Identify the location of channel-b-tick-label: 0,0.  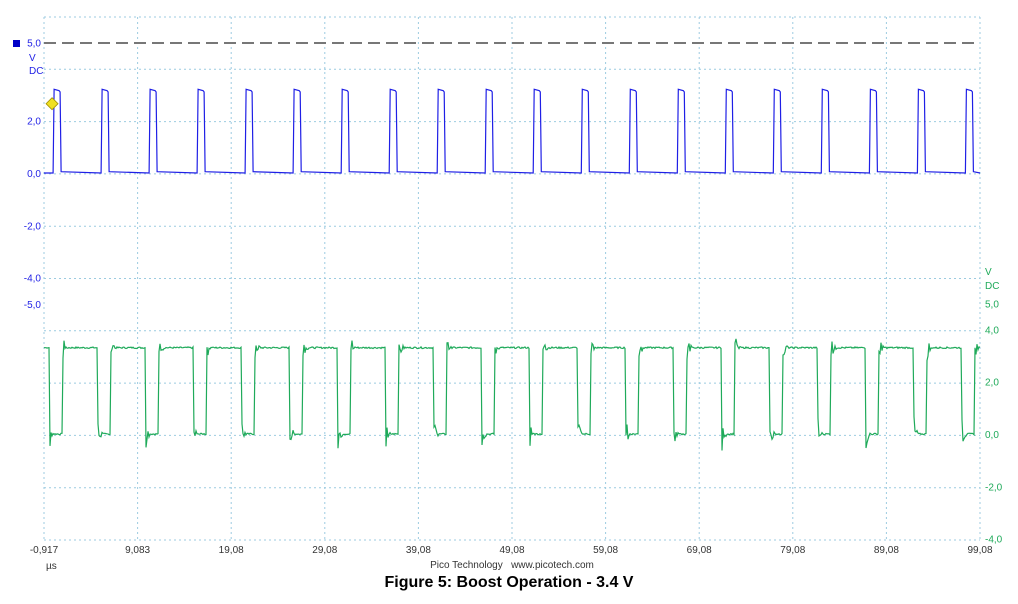
(992, 435).